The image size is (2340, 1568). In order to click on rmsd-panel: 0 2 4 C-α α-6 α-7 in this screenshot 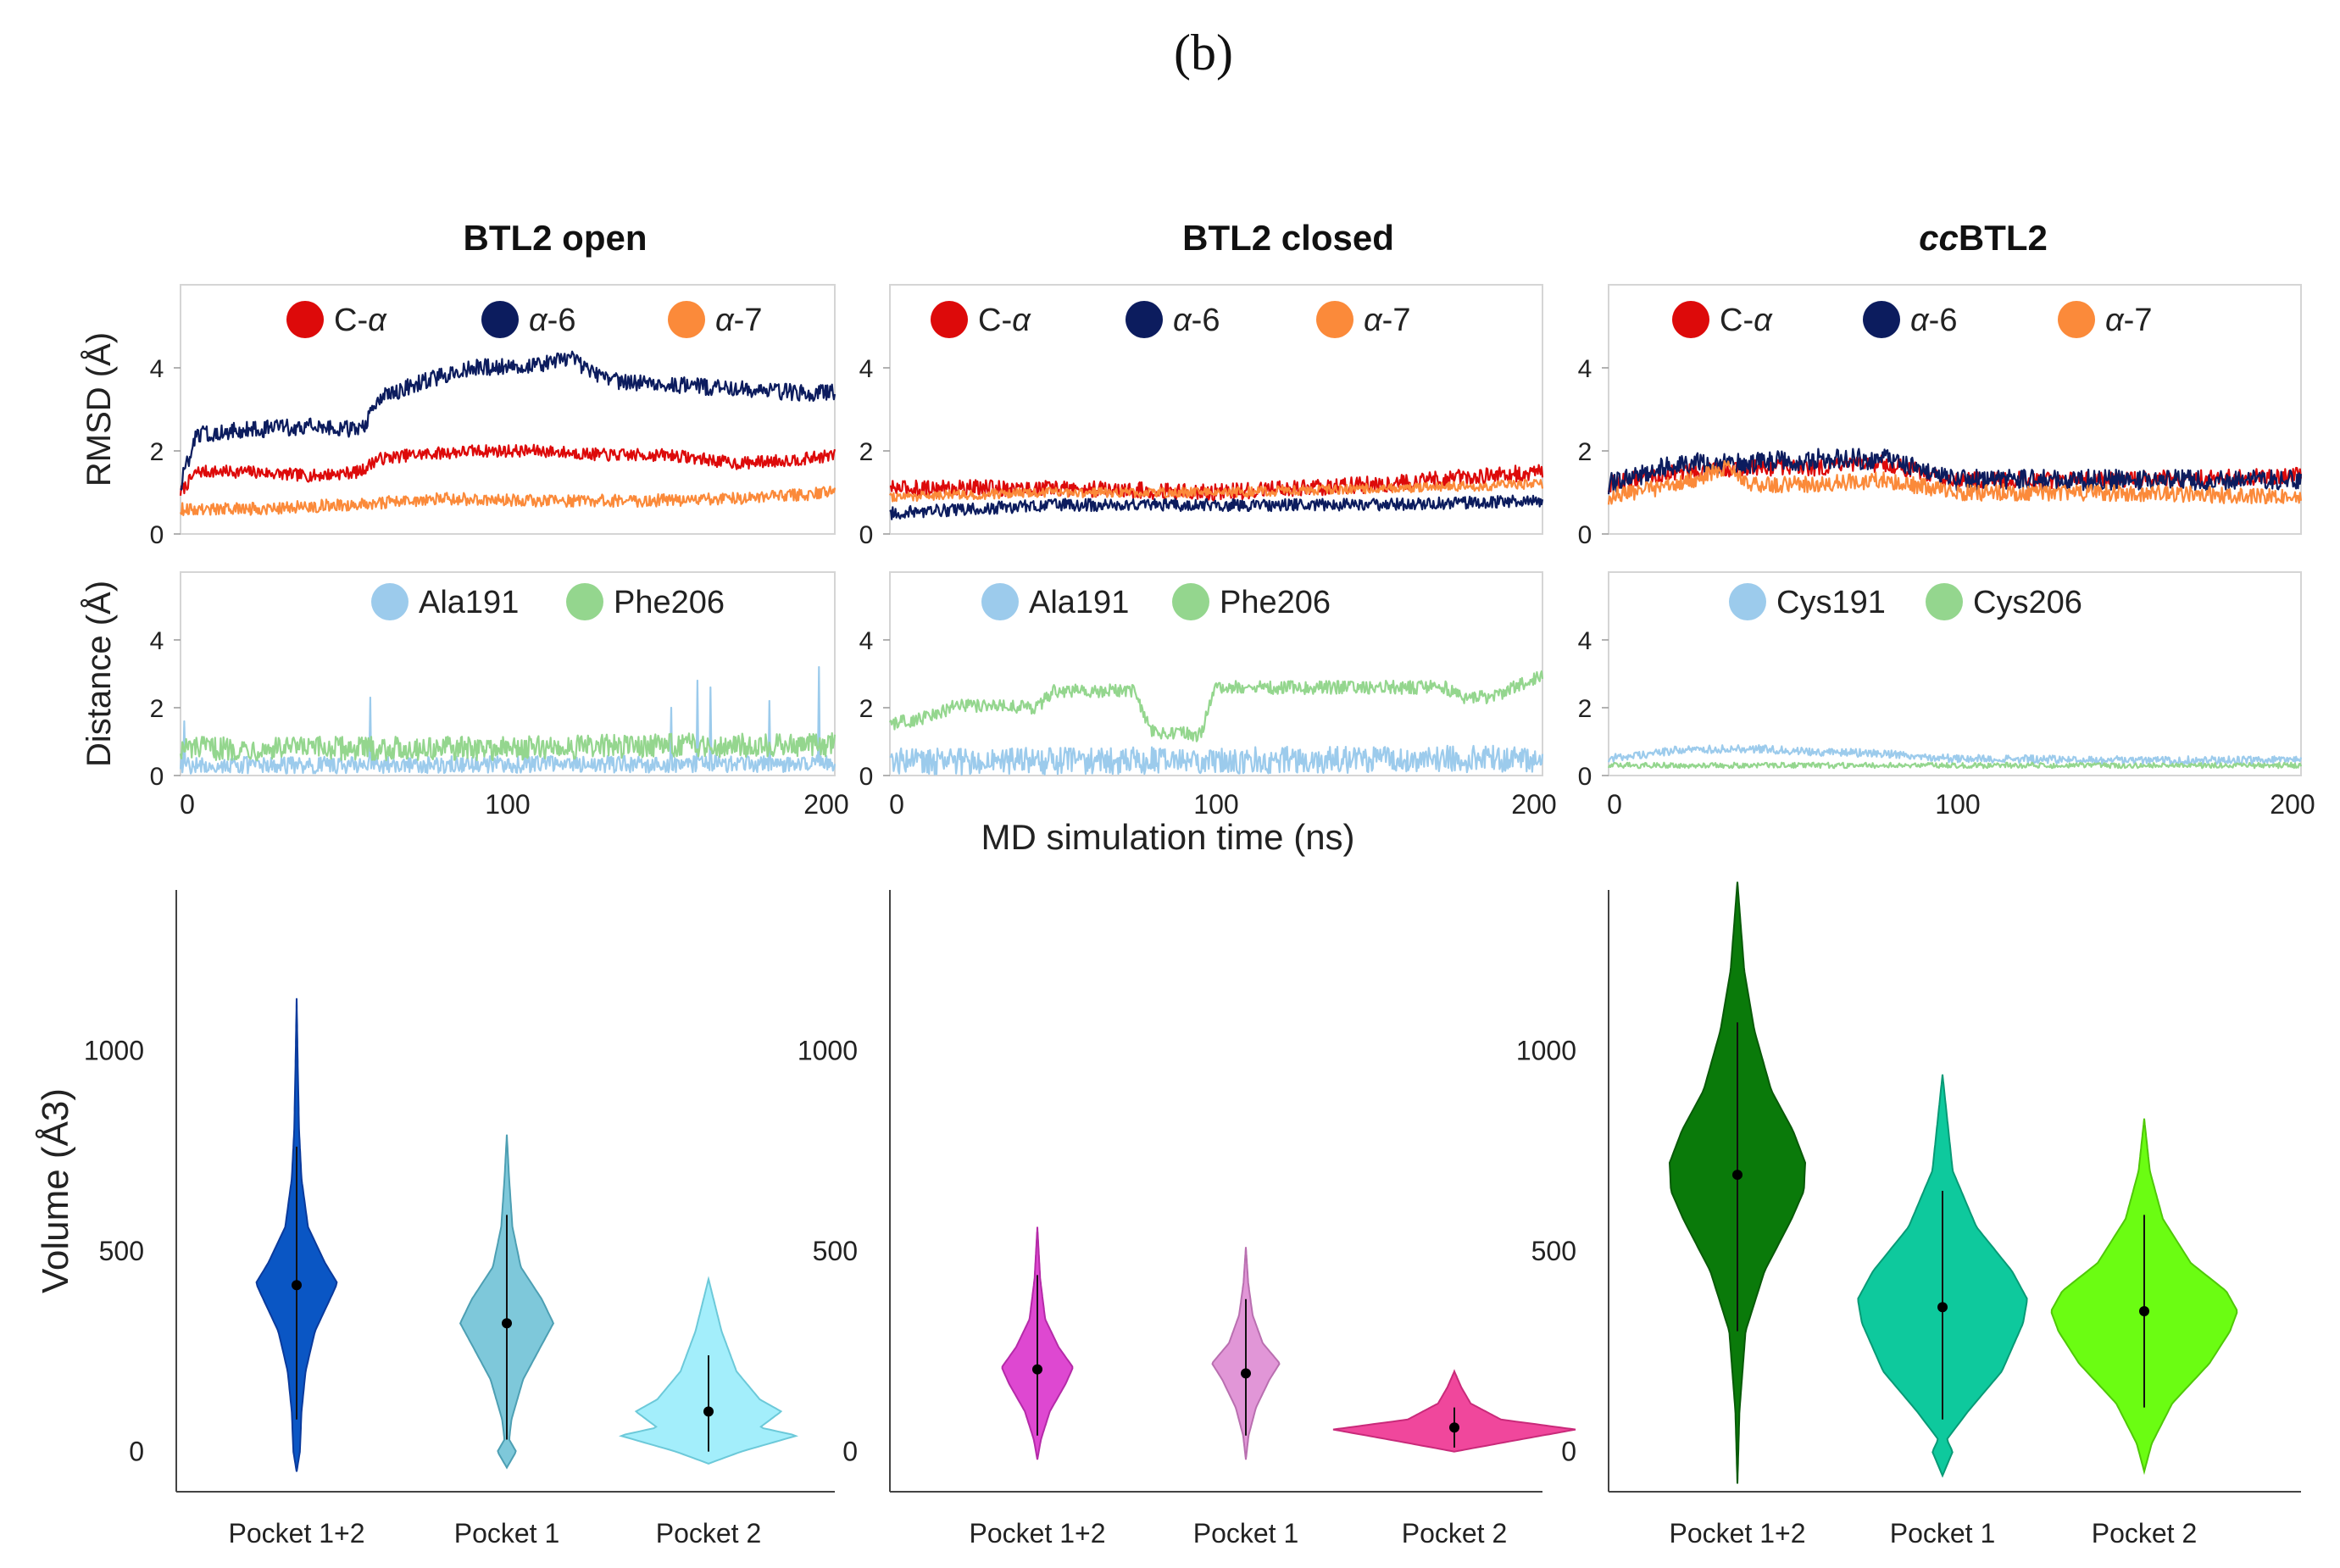, I will do `click(1201, 416)`.